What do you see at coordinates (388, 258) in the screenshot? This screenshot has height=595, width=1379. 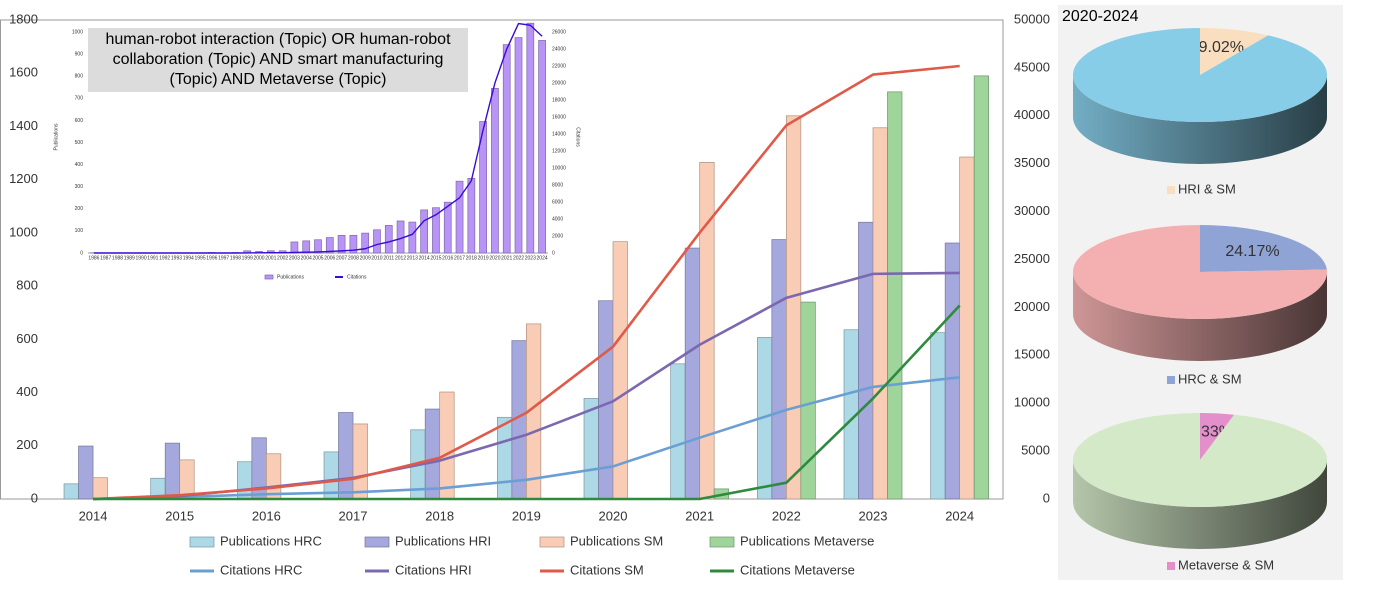 I see `x-tick-label: 2011` at bounding box center [388, 258].